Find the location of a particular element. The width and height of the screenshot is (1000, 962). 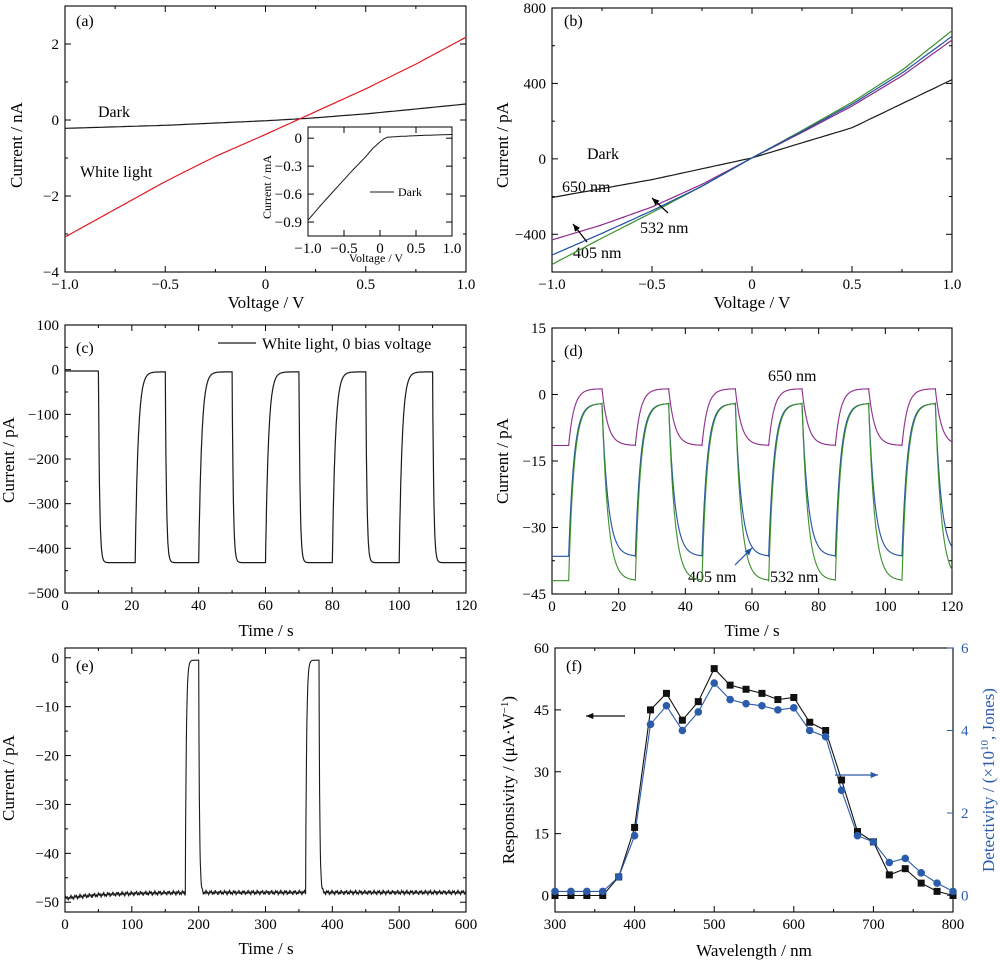

panel-c-x-tick-label: 80 is located at coordinates (332, 606).